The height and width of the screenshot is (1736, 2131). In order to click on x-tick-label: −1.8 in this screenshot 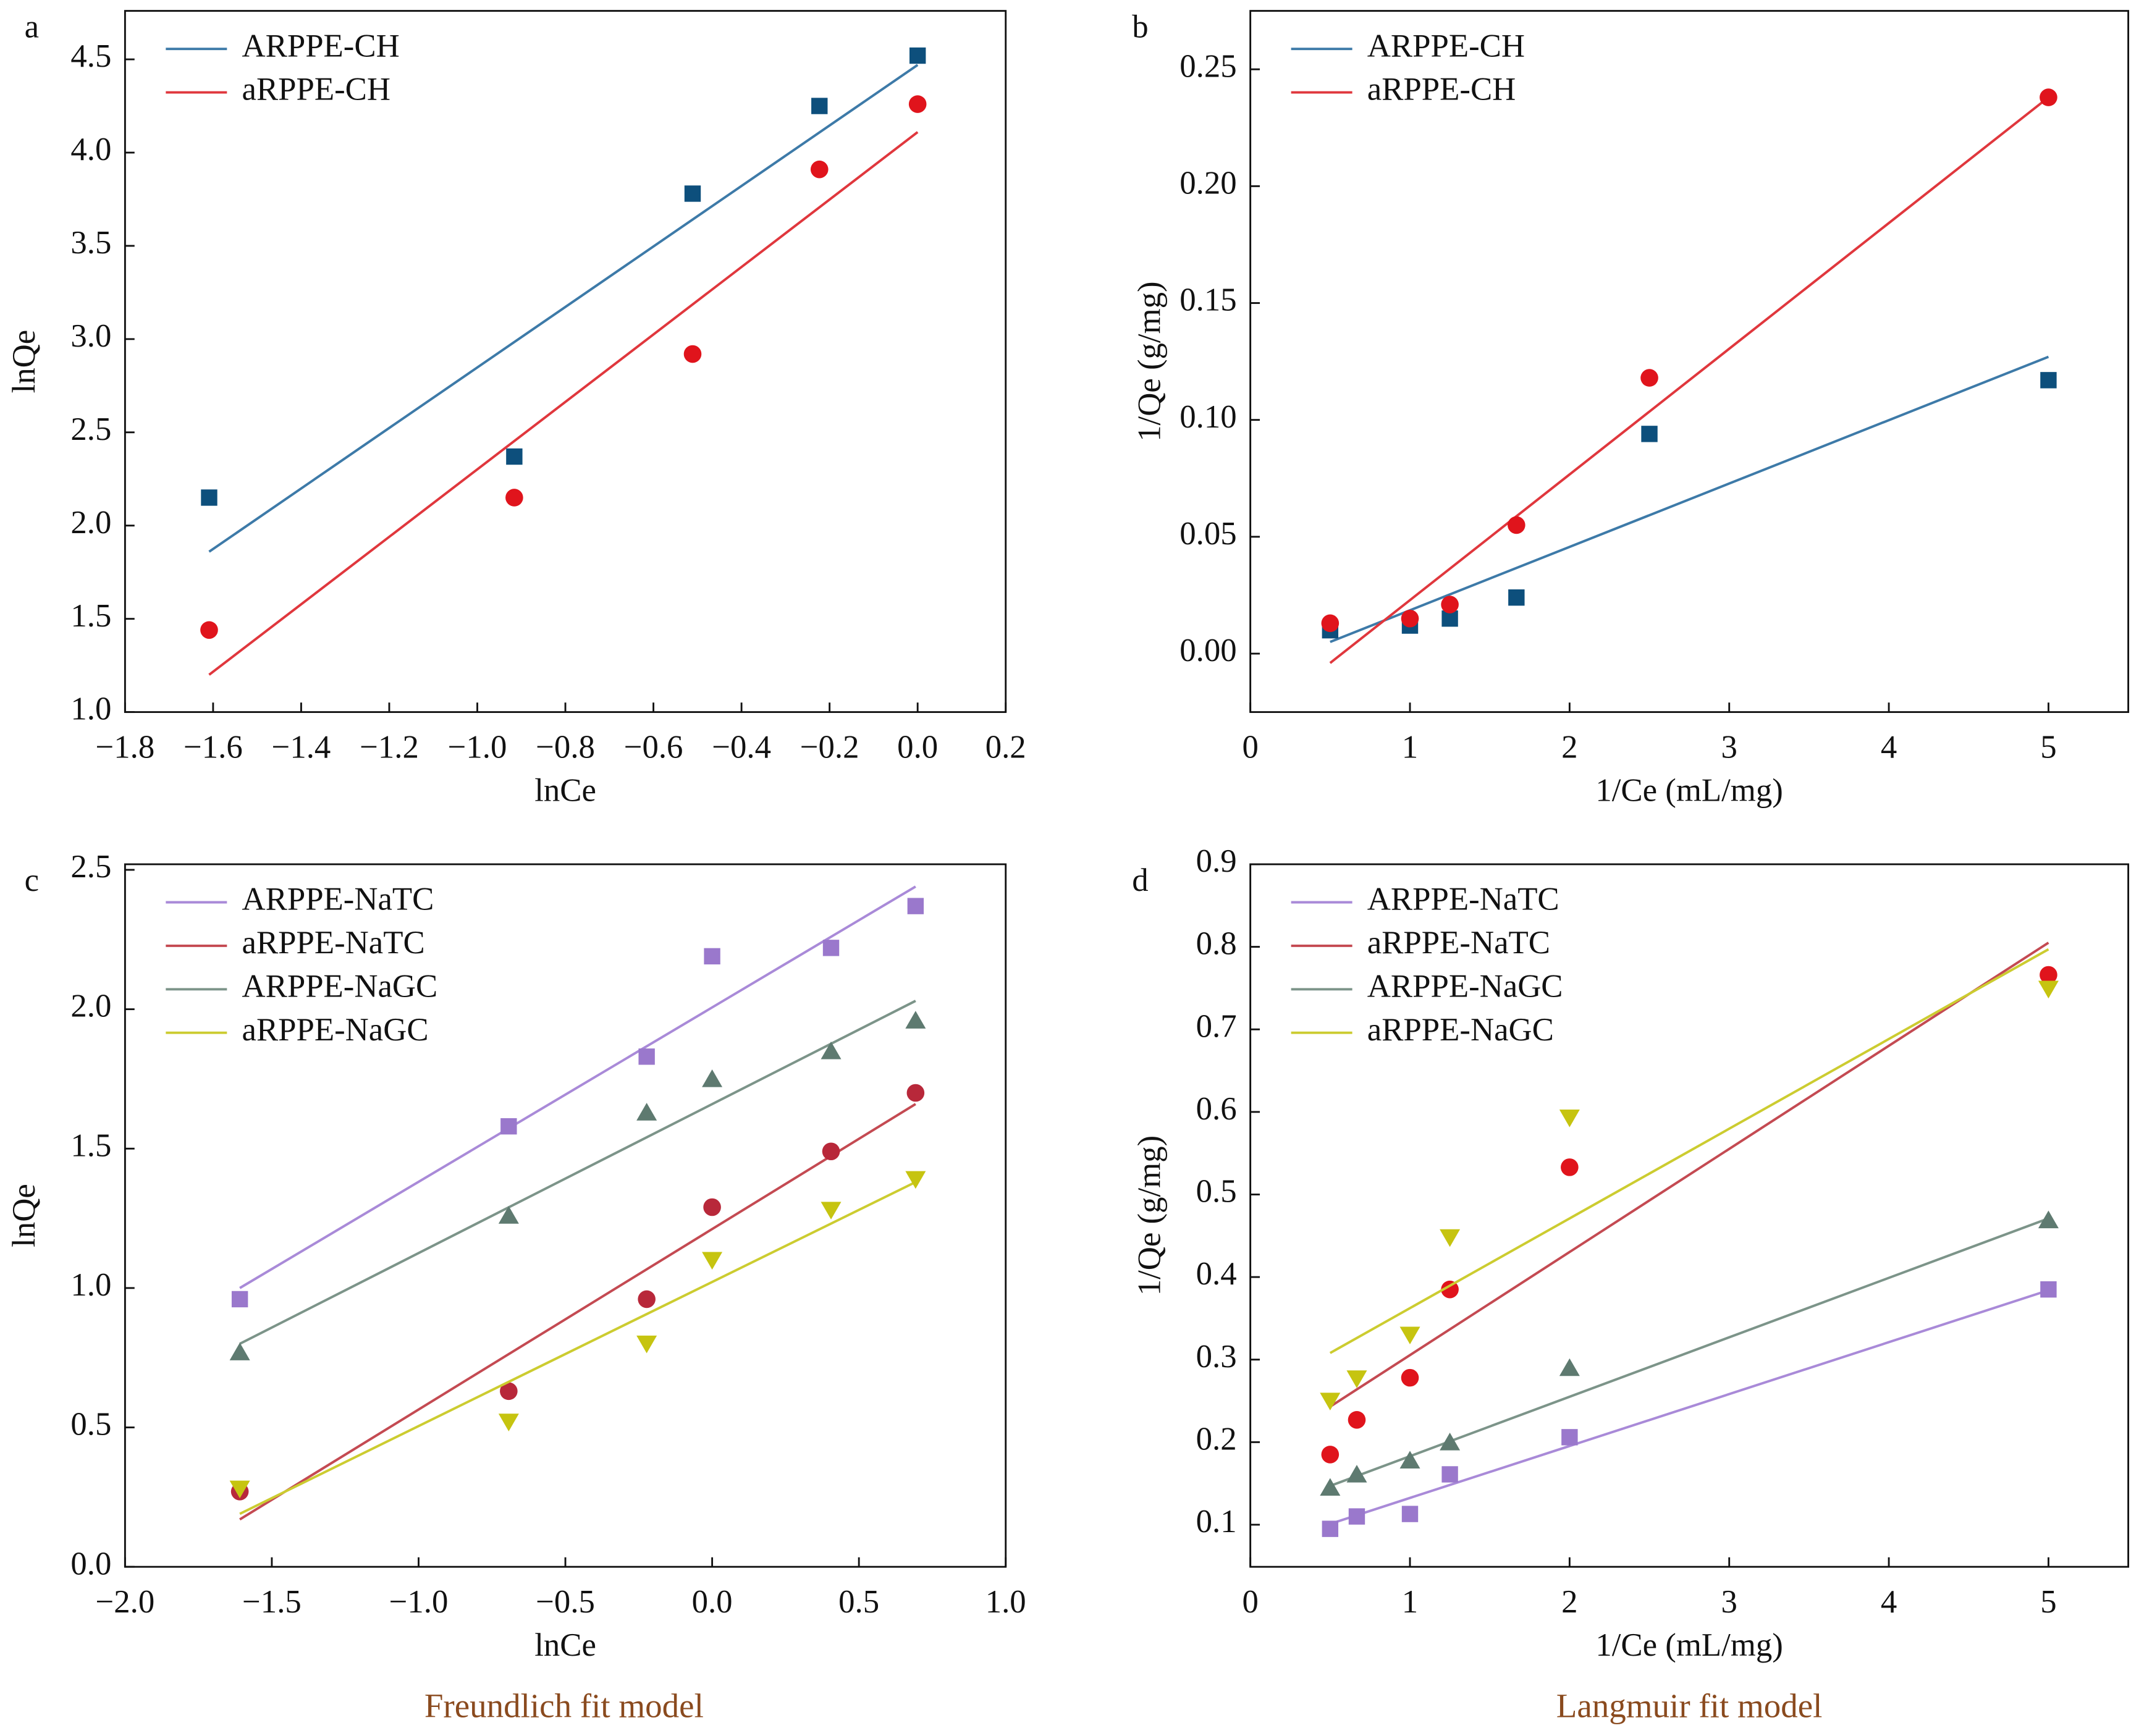, I will do `click(124, 747)`.